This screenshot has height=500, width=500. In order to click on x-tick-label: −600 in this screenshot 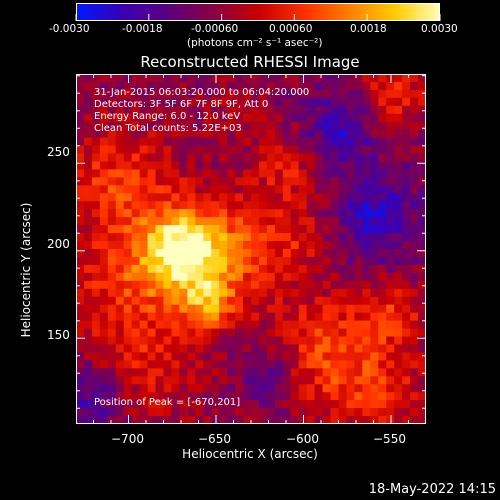, I will do `click(302, 439)`.